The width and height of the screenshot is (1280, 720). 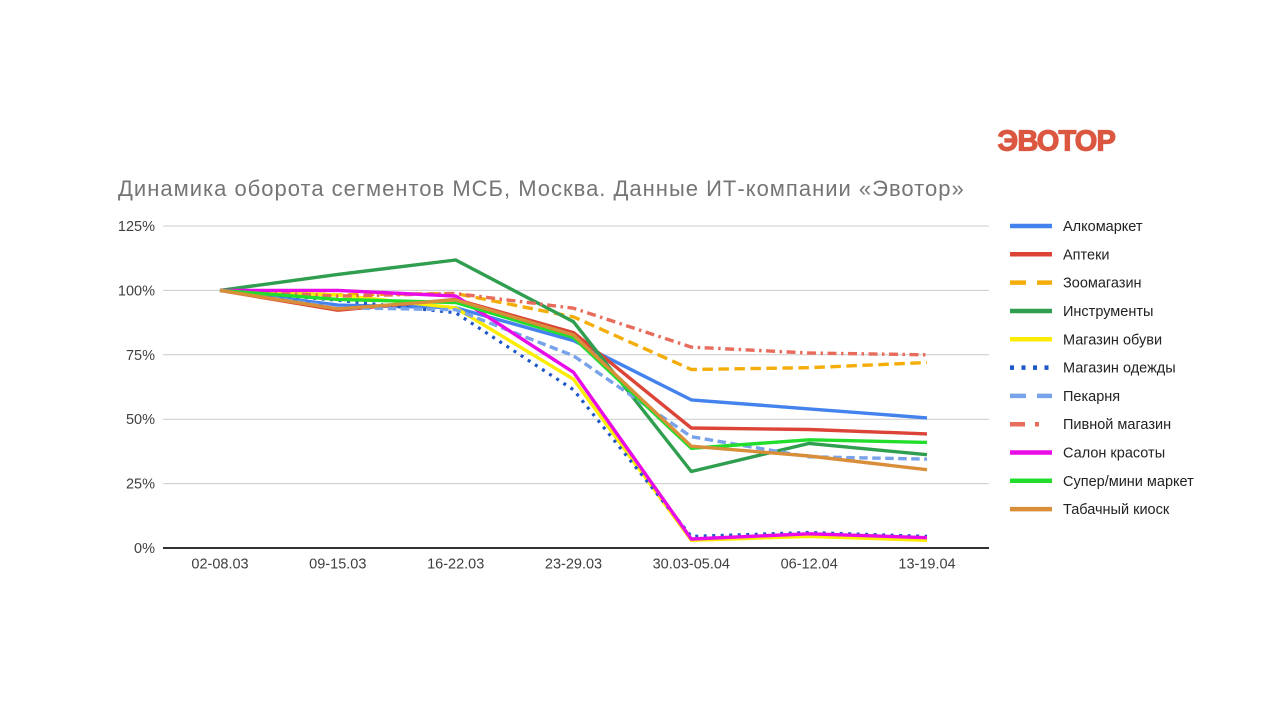 I want to click on svg-text: Табачный киоск, so click(x=1116, y=510).